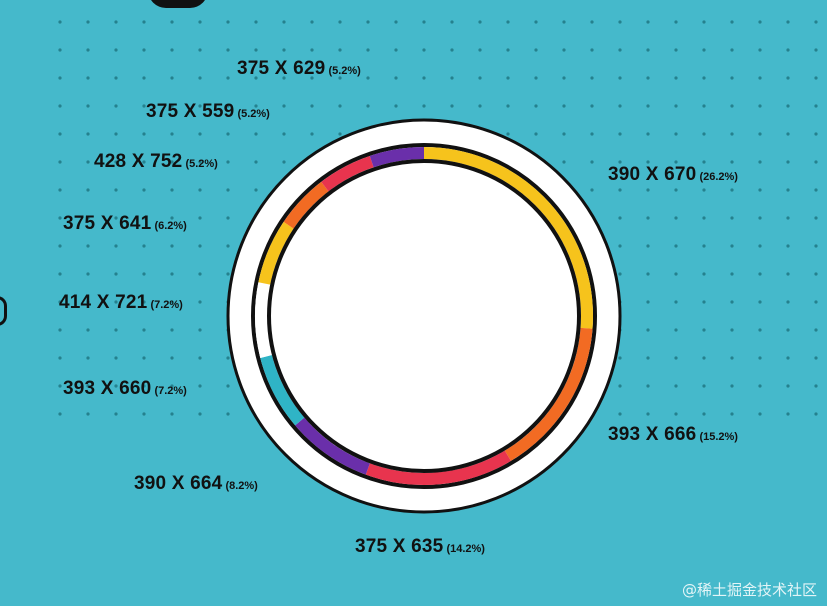  Describe the element at coordinates (344, 71) in the screenshot. I see `slice-label-percent: (5.2%)` at that location.